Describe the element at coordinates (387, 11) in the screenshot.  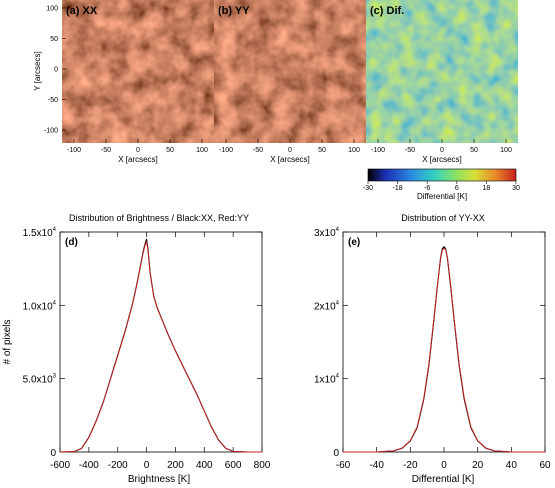
I see `panel-label-c: (c) Dif.` at that location.